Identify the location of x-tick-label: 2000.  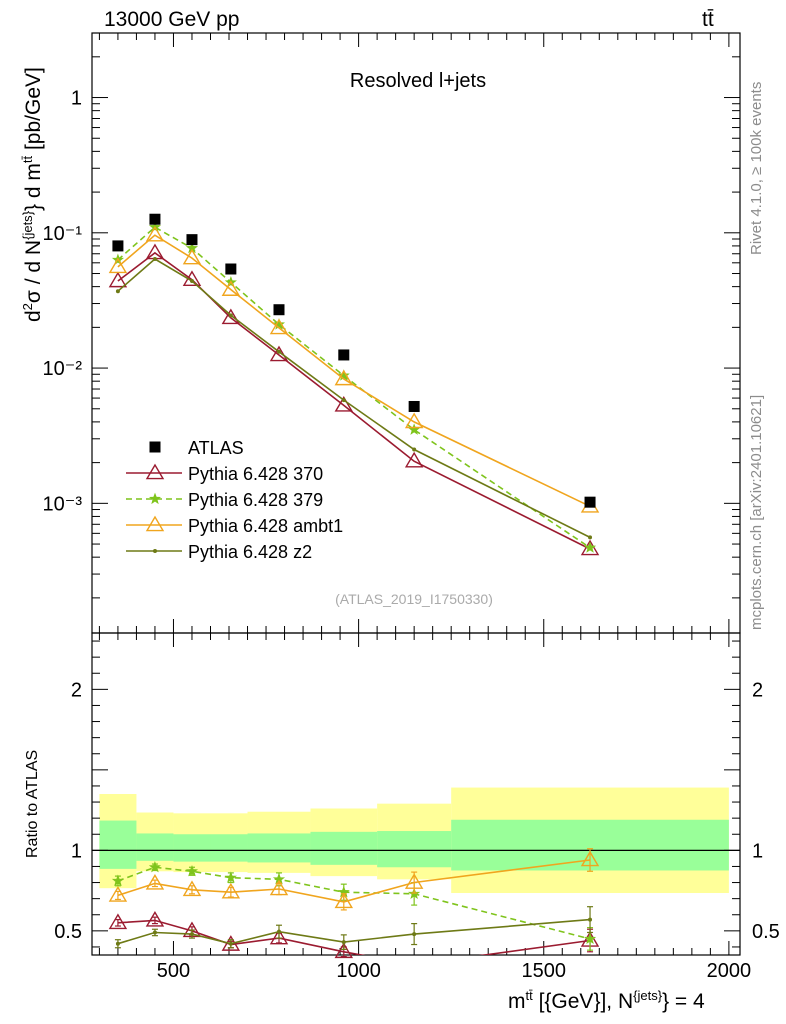
(729, 971).